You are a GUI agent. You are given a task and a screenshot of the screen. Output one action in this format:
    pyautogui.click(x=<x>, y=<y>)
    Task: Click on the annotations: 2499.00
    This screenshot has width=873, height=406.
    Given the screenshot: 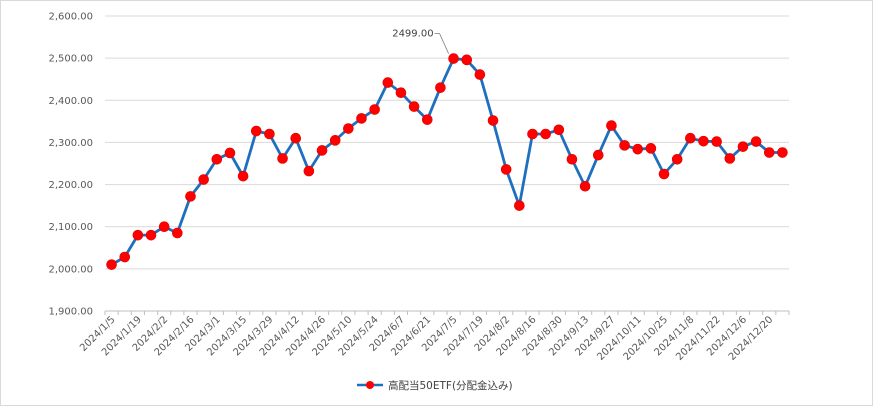 What is the action you would take?
    pyautogui.click(x=420, y=41)
    